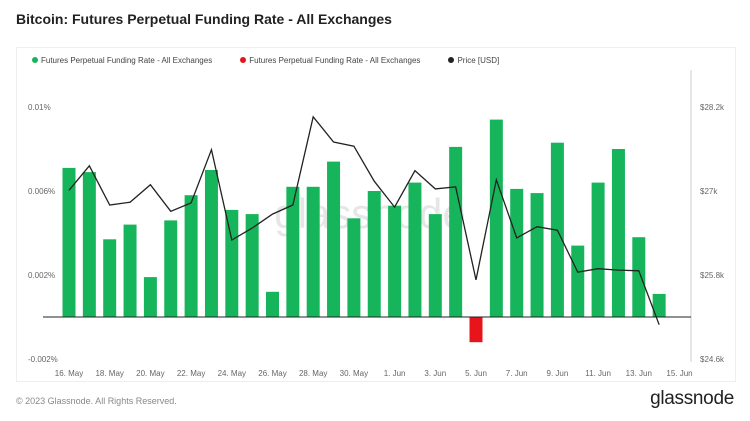 Image resolution: width=750 pixels, height=421 pixels. I want to click on y-right-tick-label: $25.8k, so click(712, 275).